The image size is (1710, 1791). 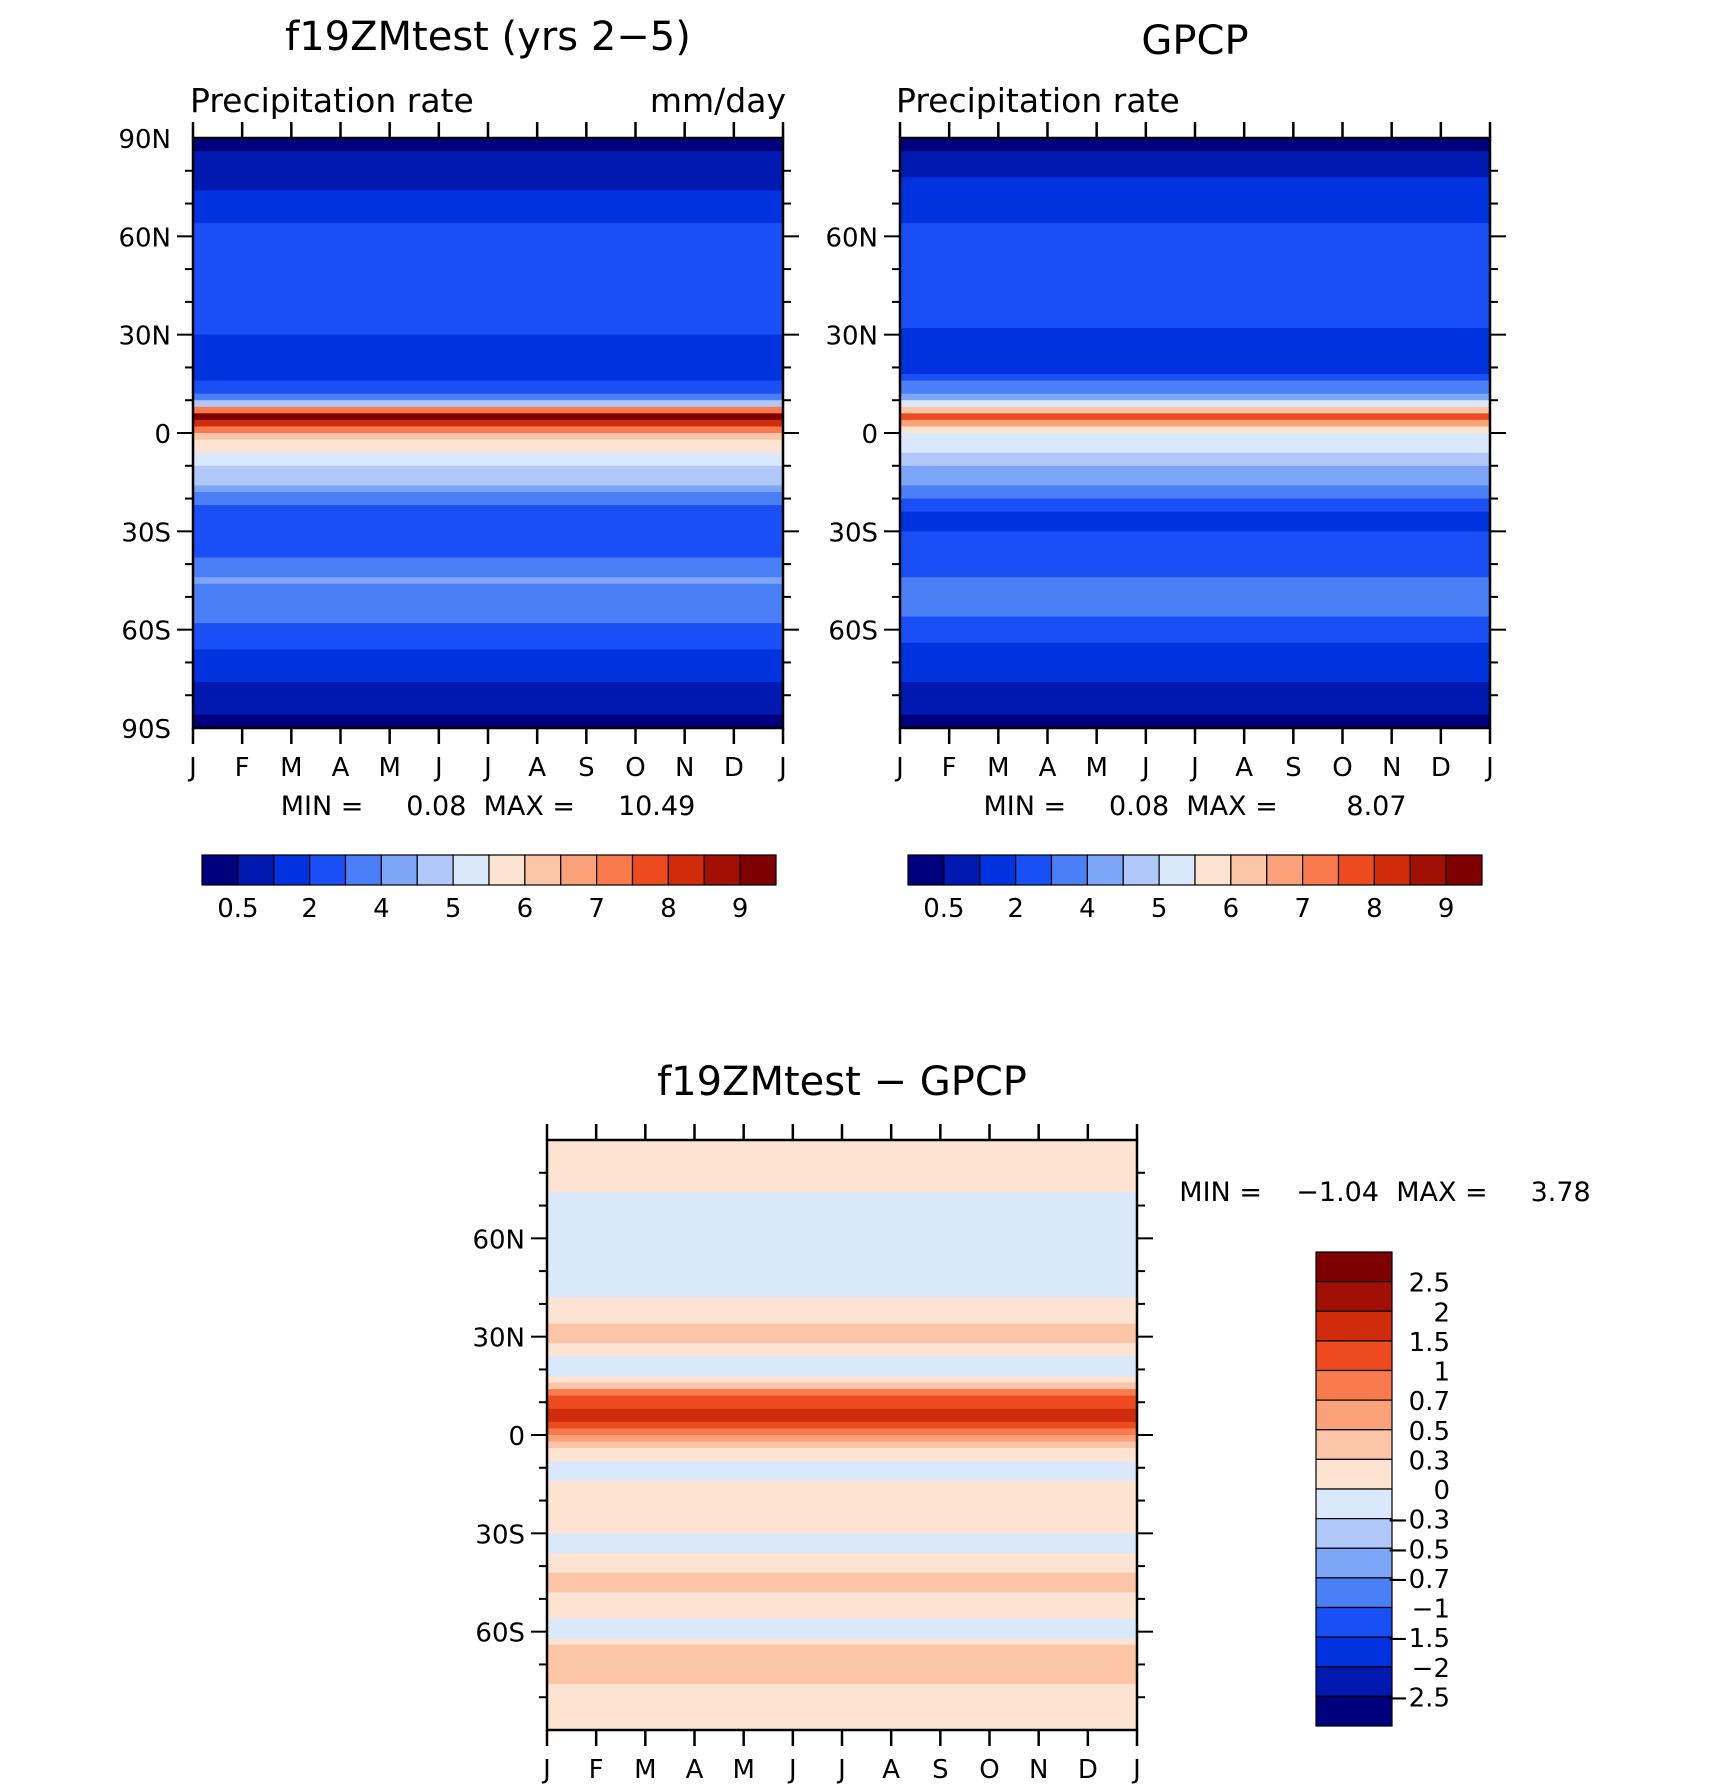 I want to click on panel-model-stats: MIN = 0.08 MAX = 10.49, so click(x=488, y=806).